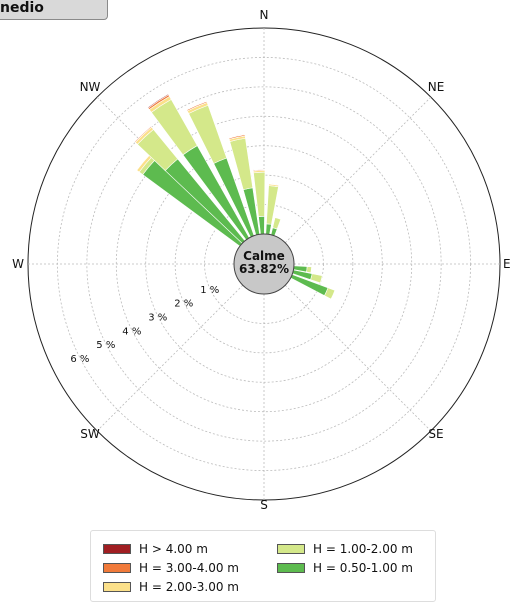  I want to click on legend-item: H = 2.00-3.00 m, so click(171, 587).